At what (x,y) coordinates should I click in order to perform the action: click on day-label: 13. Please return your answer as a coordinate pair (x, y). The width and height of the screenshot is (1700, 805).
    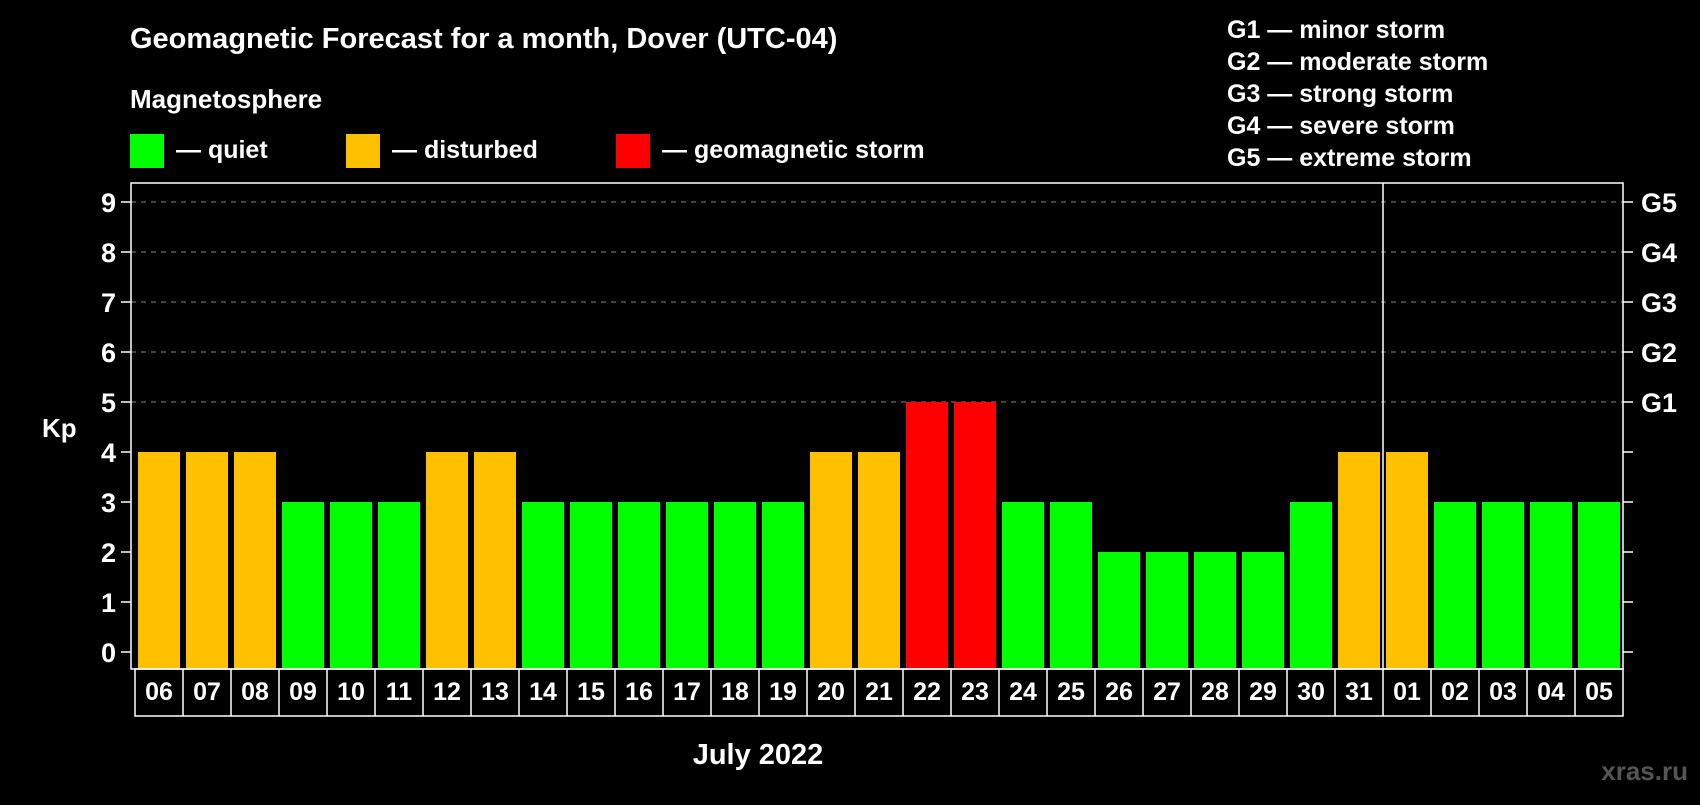
    Looking at the image, I should click on (495, 692).